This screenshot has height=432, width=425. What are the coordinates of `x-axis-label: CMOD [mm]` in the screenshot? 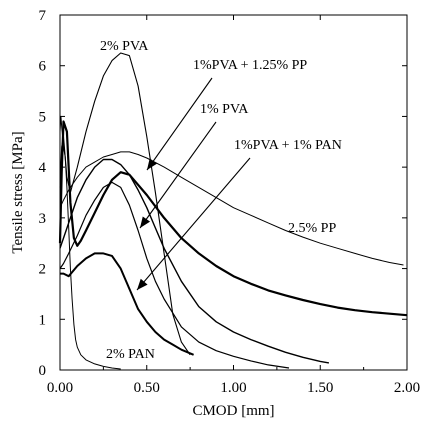 It's located at (233, 411).